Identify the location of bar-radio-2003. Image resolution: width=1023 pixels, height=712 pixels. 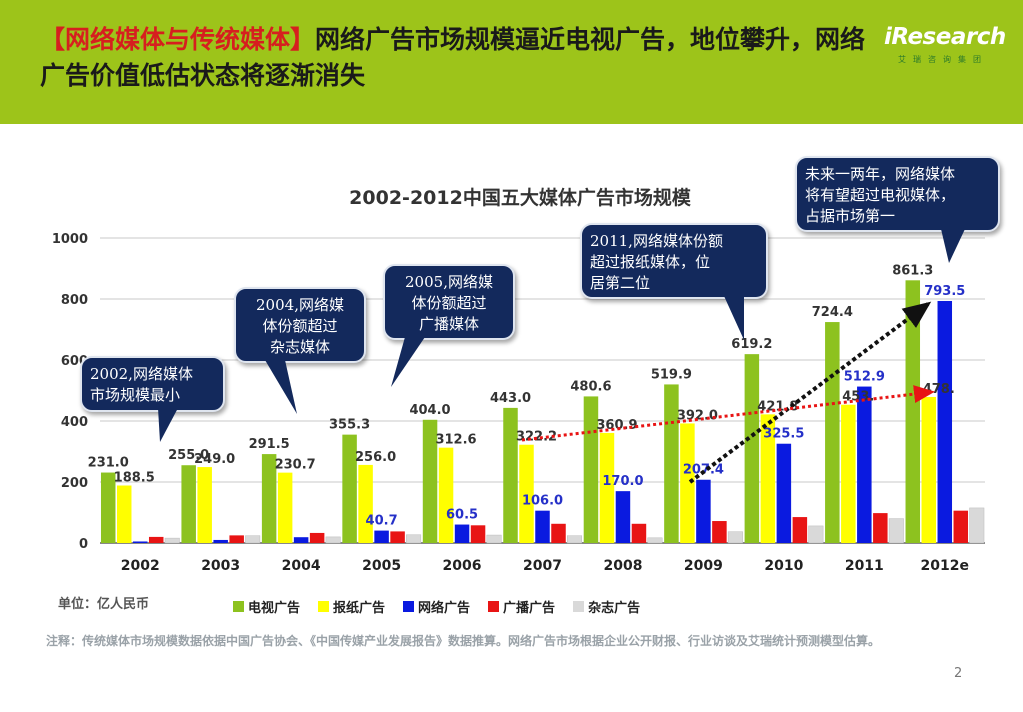
(236, 539).